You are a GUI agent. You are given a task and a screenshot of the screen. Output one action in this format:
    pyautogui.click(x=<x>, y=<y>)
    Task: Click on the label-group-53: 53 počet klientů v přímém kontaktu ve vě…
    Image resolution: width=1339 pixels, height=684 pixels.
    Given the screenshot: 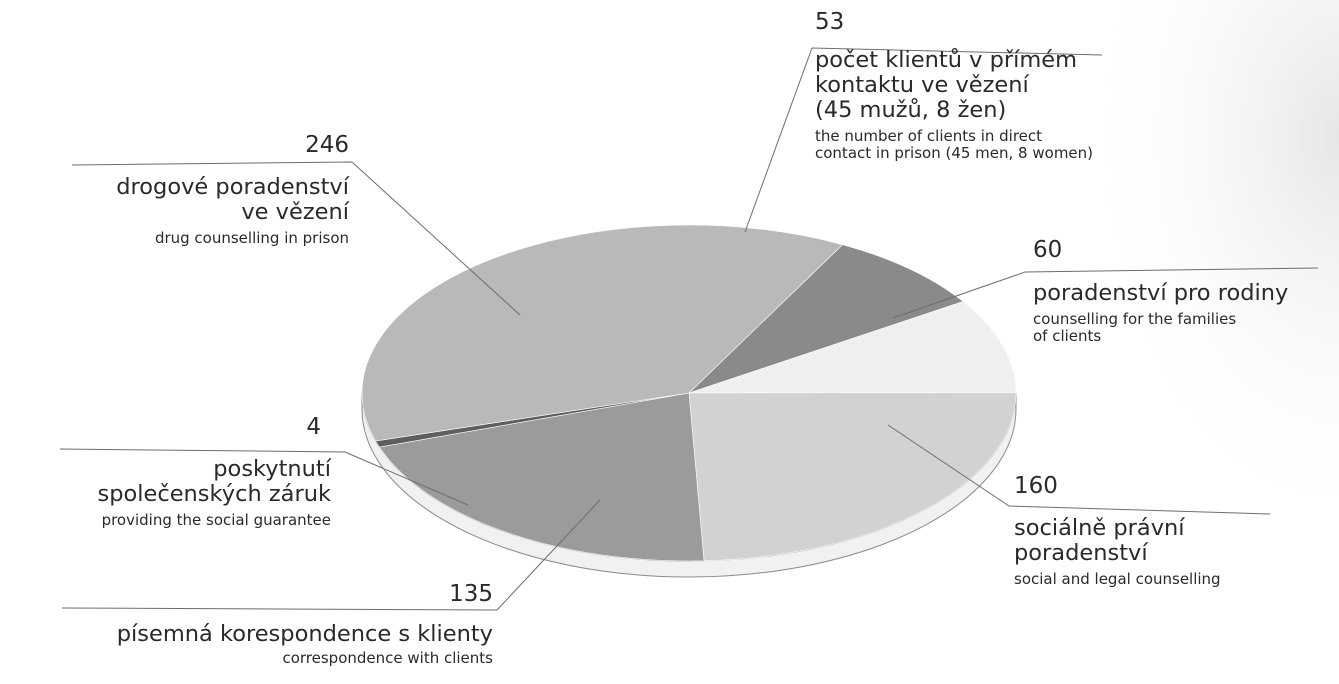 What is the action you would take?
    pyautogui.click(x=954, y=85)
    